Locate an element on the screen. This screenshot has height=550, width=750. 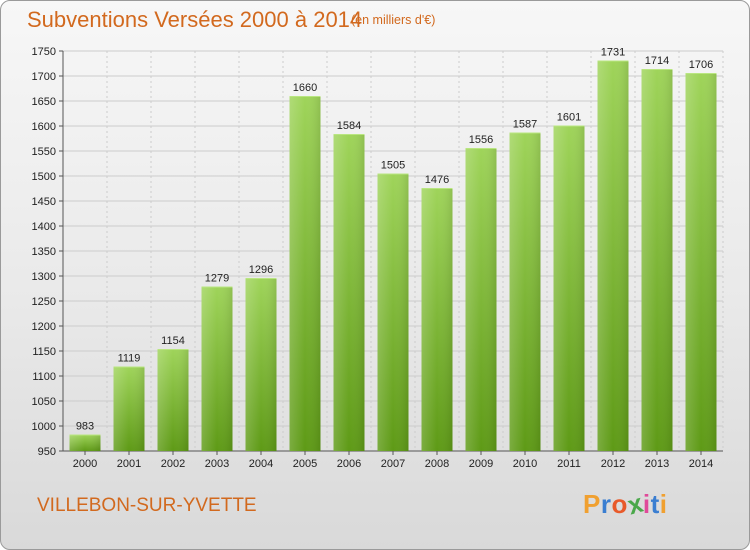
x-tick-label-2010: 2010 is located at coordinates (525, 464).